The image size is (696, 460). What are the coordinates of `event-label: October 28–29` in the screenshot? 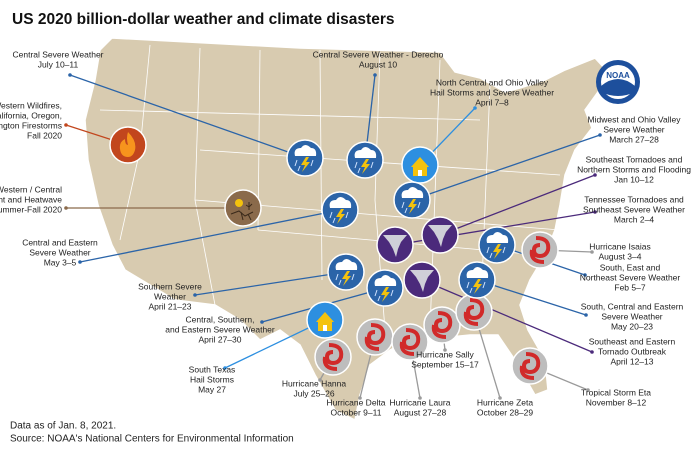 It's located at (505, 412).